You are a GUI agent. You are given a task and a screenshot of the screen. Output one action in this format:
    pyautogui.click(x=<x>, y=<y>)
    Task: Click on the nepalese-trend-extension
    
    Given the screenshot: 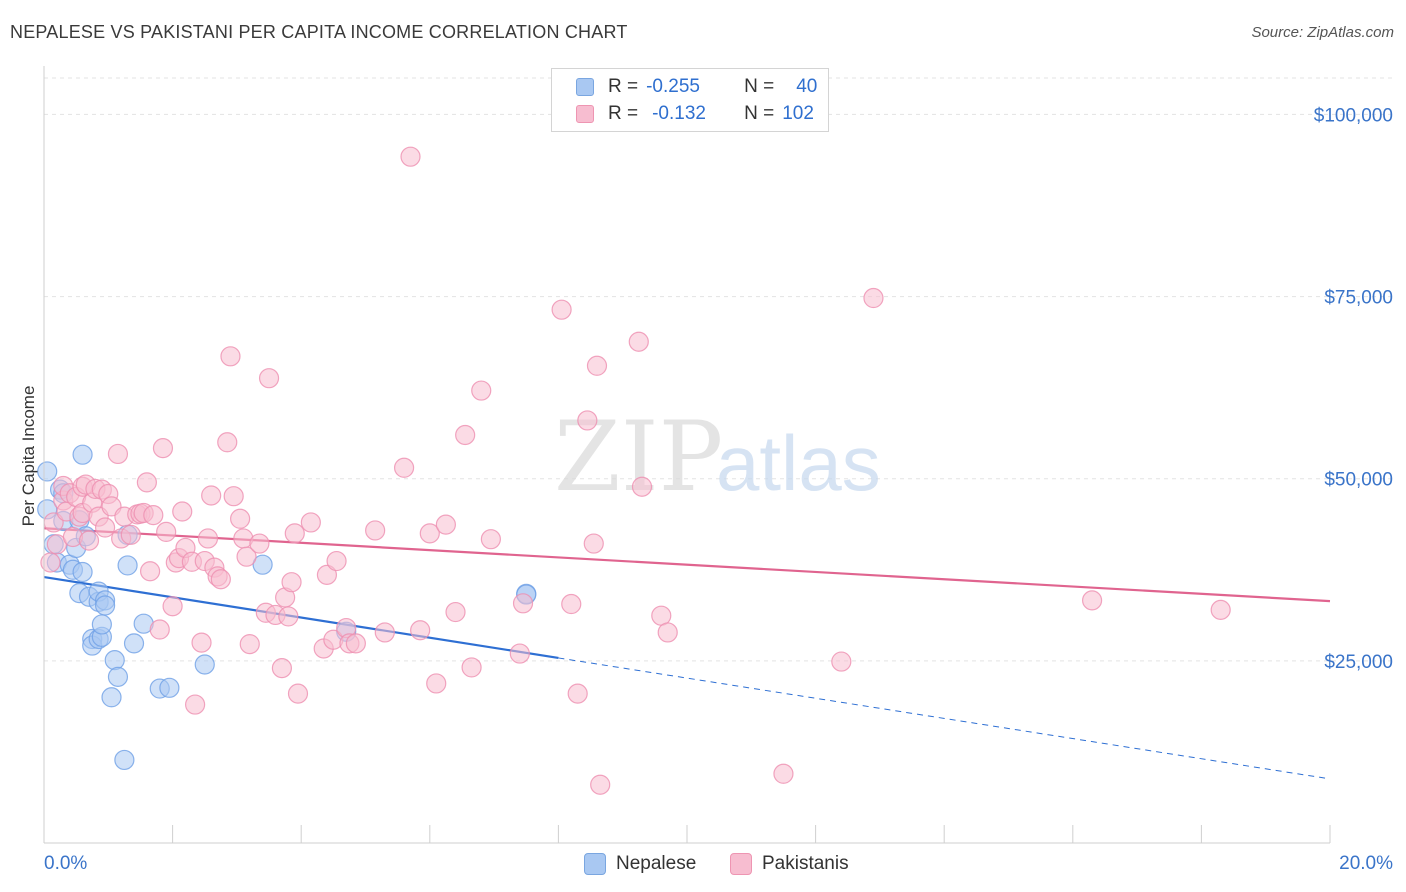 What is the action you would take?
    pyautogui.click(x=944, y=718)
    